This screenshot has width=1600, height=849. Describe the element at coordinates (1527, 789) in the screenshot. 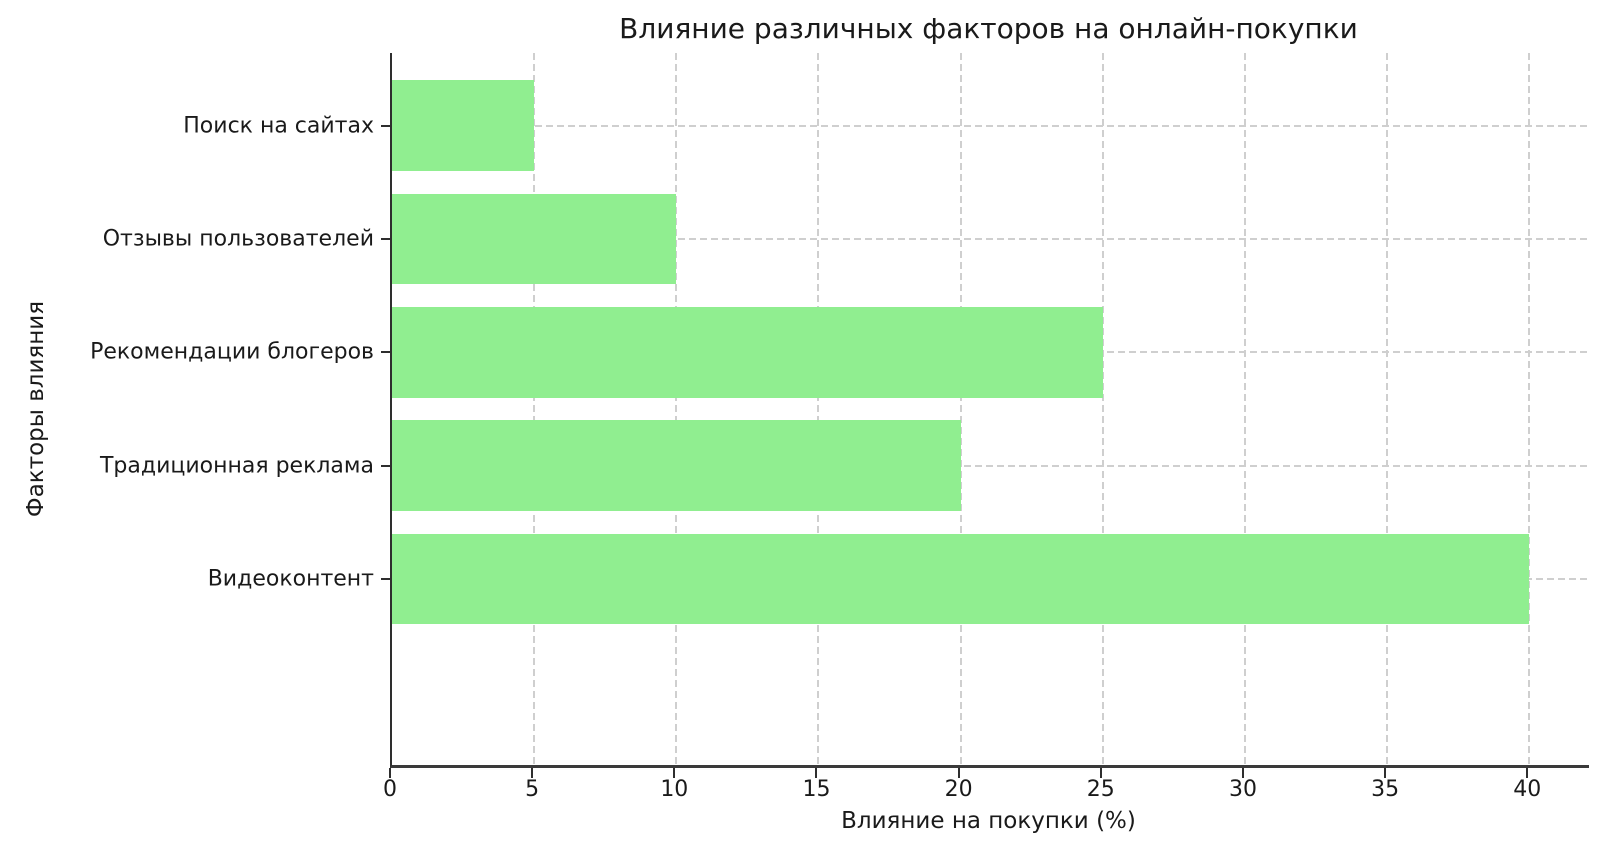

I see `xtick-label-40: 40` at that location.